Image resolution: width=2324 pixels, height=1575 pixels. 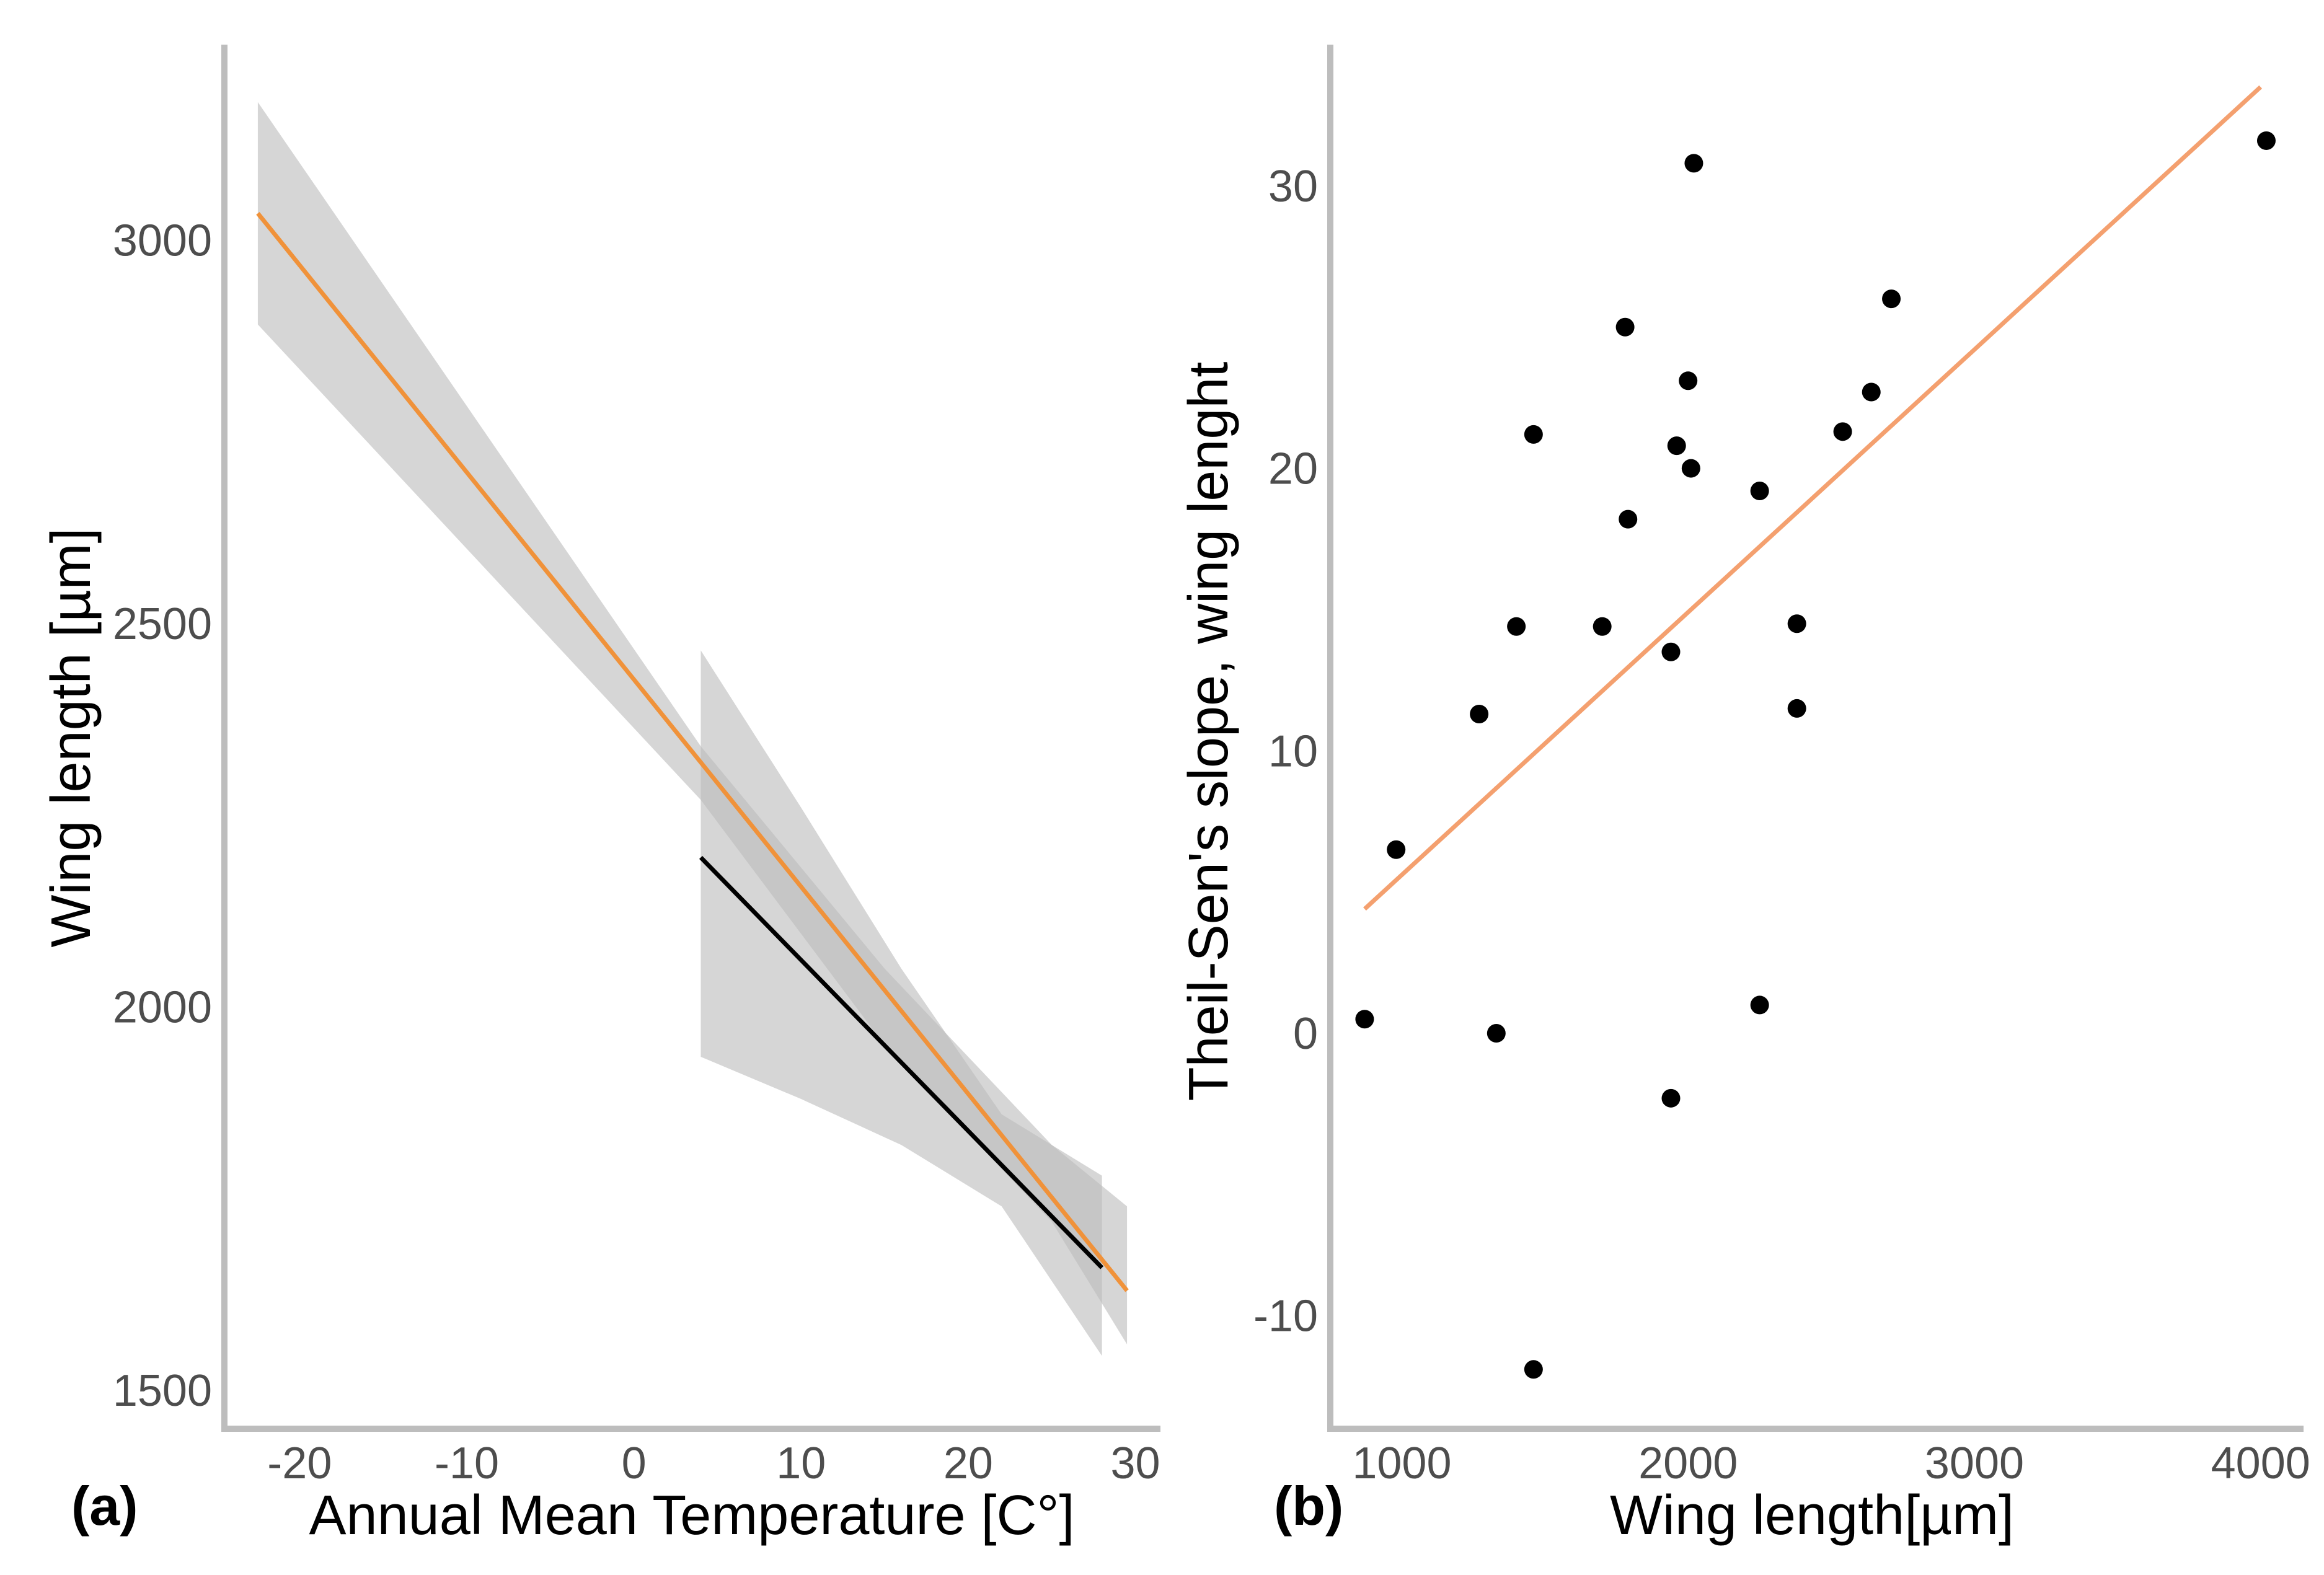 I want to click on y-axis-title: Theil-Sen's slope, wing lenght, so click(x=1209, y=731).